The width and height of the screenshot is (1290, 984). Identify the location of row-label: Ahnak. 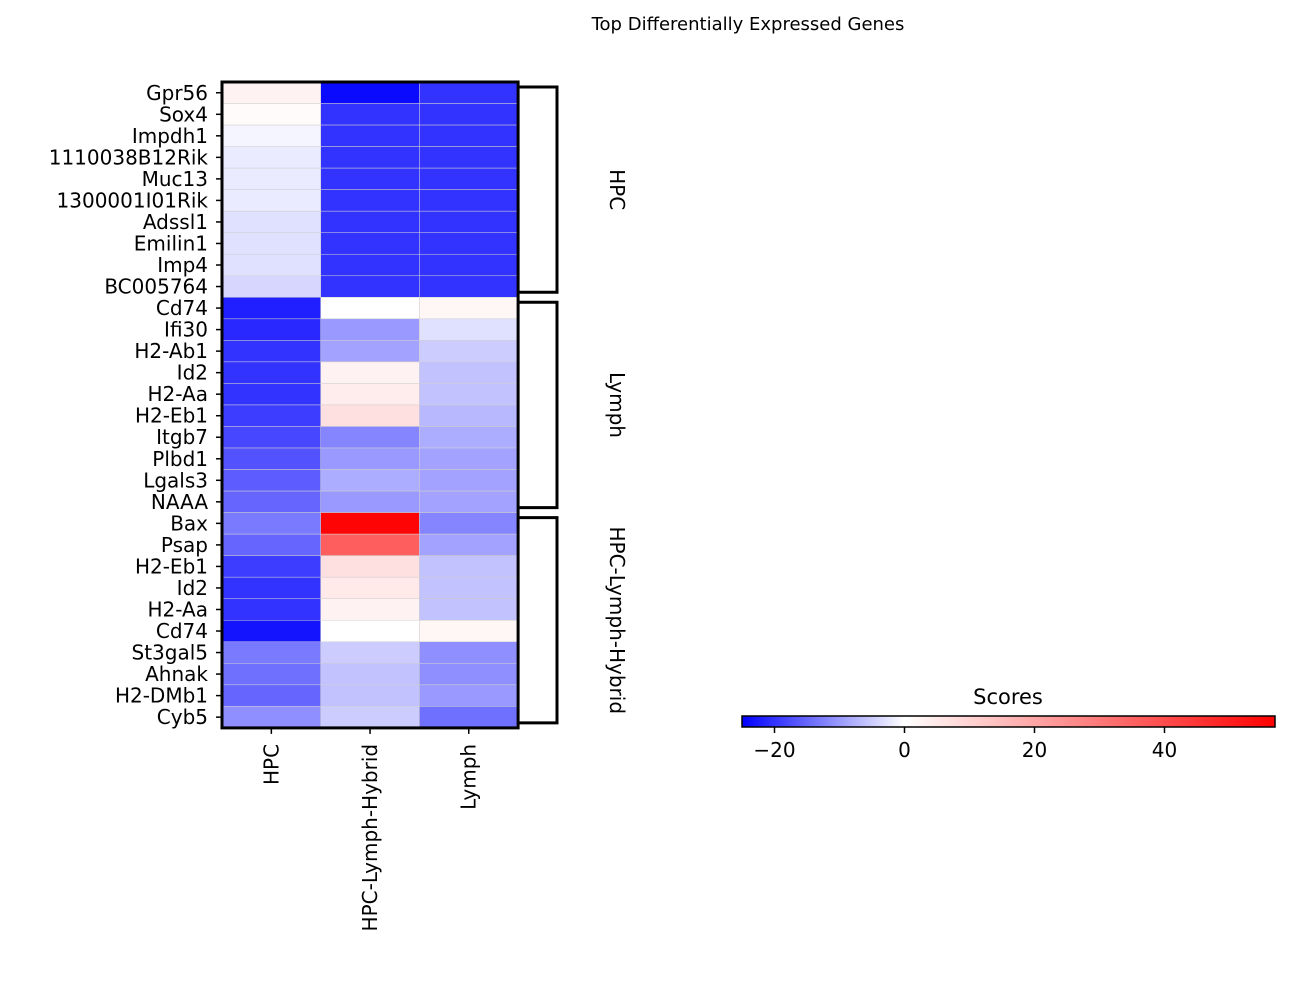
(176, 674).